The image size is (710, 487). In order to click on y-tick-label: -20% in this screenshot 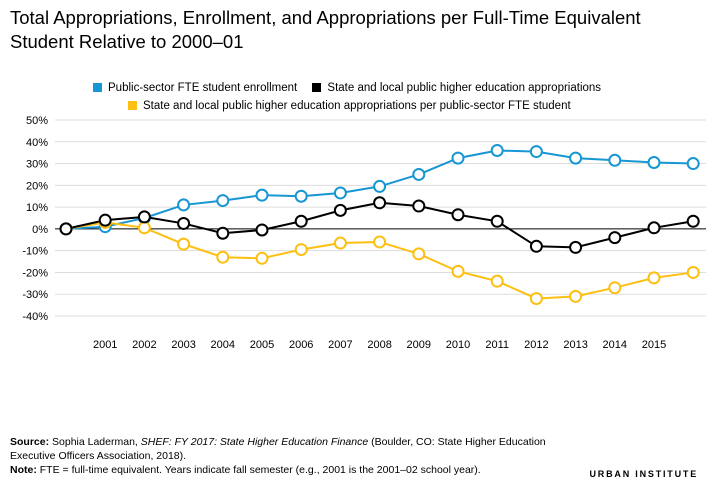, I will do `click(35, 273)`.